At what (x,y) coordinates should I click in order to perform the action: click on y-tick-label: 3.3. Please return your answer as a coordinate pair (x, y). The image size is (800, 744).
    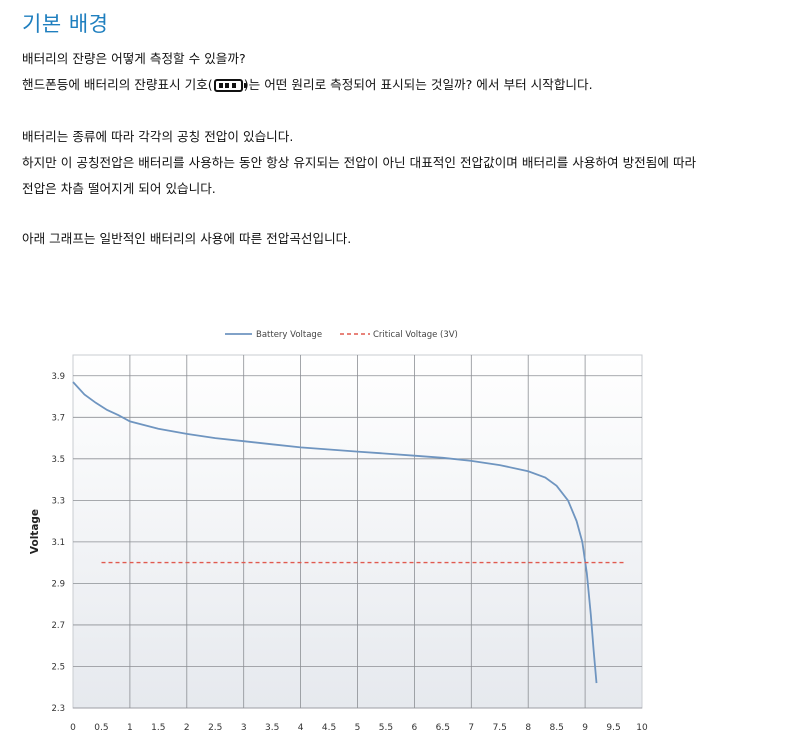
    Looking at the image, I should click on (58, 501).